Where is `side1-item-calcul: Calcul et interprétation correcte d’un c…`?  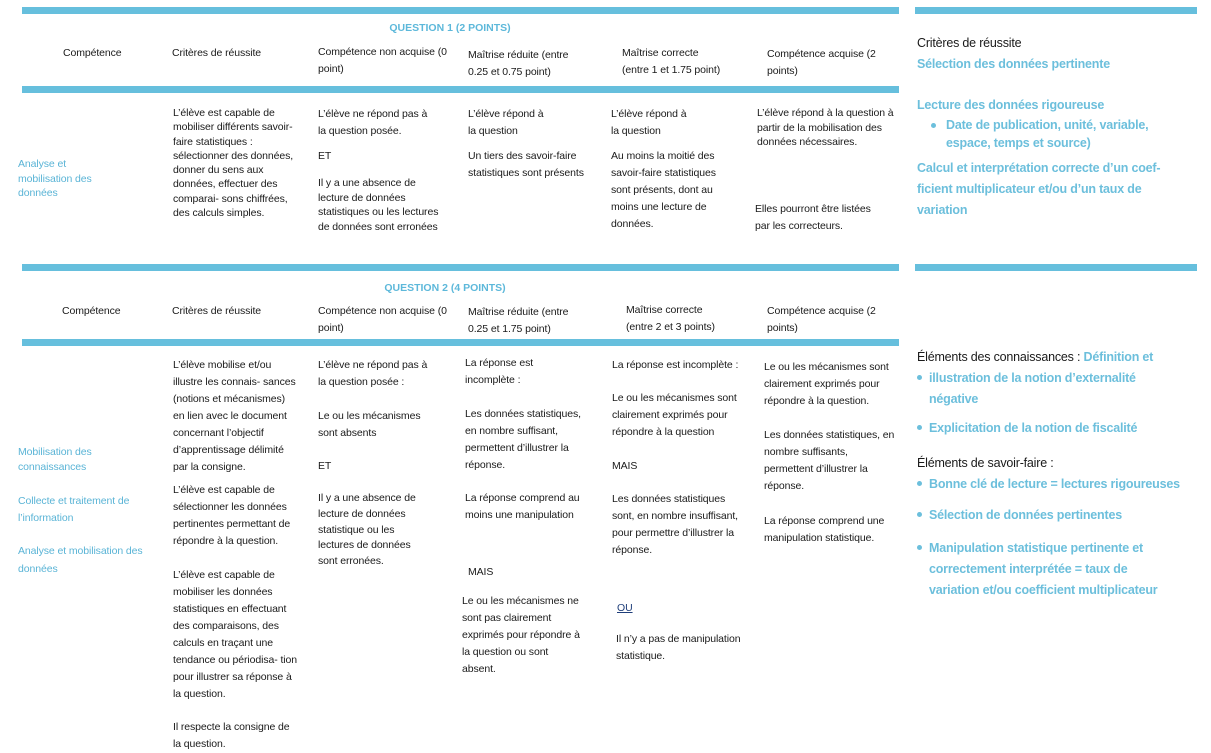
side1-item-calcul: Calcul et interprétation correcte d’un c… is located at coordinates (1039, 189).